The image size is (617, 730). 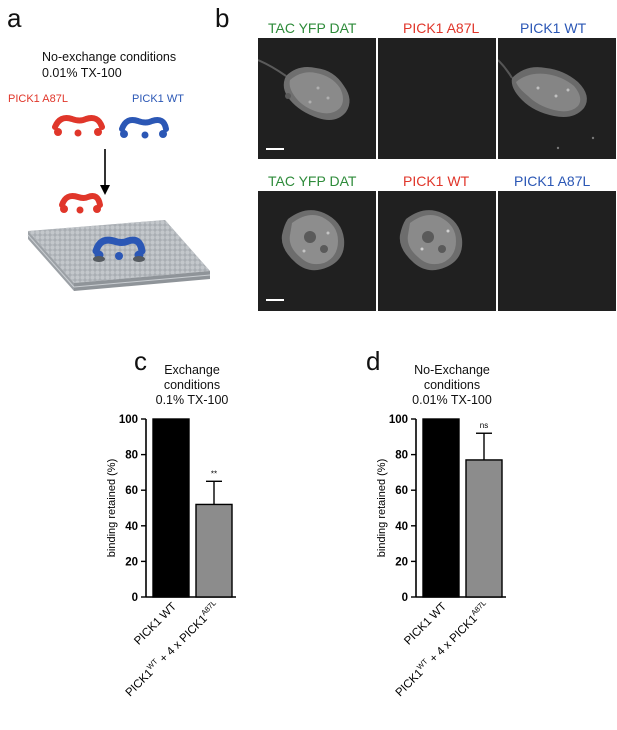 I want to click on row2-title-2: PICK1 WT, so click(x=436, y=181).